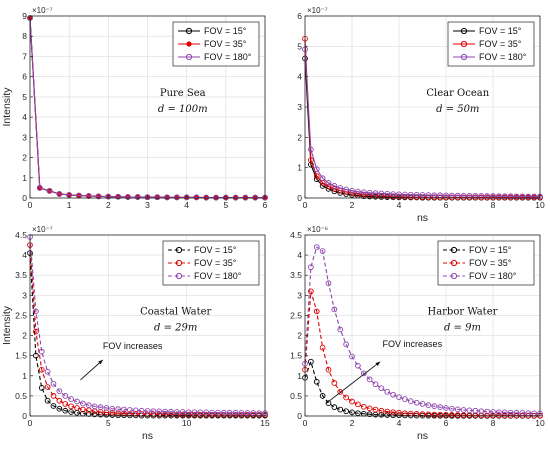 Image resolution: width=550 pixels, height=450 pixels. Describe the element at coordinates (353, 382) in the screenshot. I see `arrow-line` at that location.